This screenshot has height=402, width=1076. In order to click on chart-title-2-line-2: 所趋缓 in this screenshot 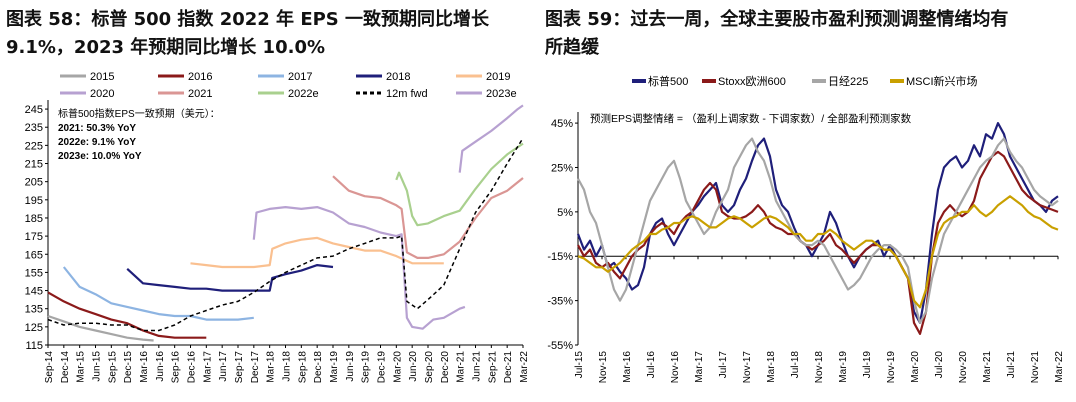, I will do `click(572, 47)`.